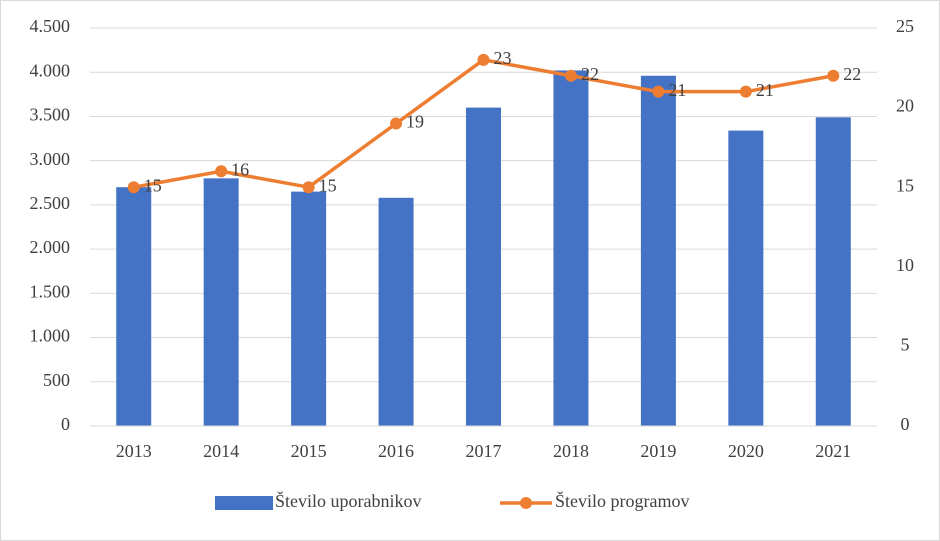  Describe the element at coordinates (309, 451) in the screenshot. I see `x-tick-label: 2015` at that location.